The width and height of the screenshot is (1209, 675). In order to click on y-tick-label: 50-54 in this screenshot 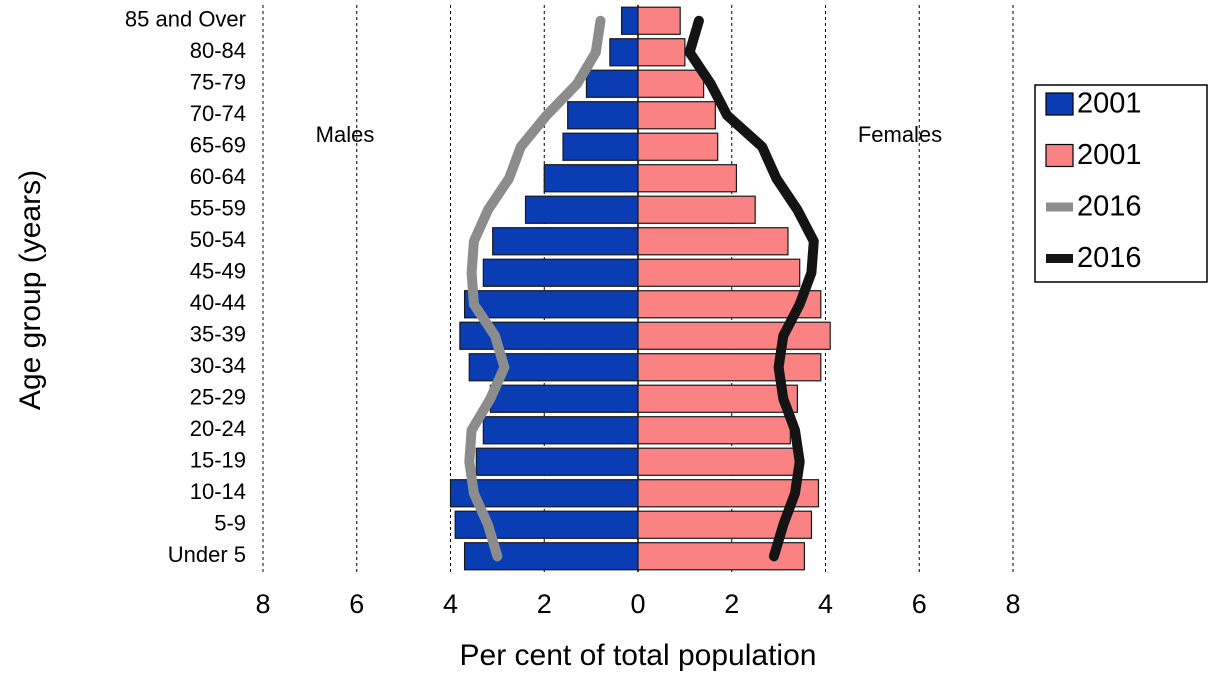, I will do `click(218, 239)`.